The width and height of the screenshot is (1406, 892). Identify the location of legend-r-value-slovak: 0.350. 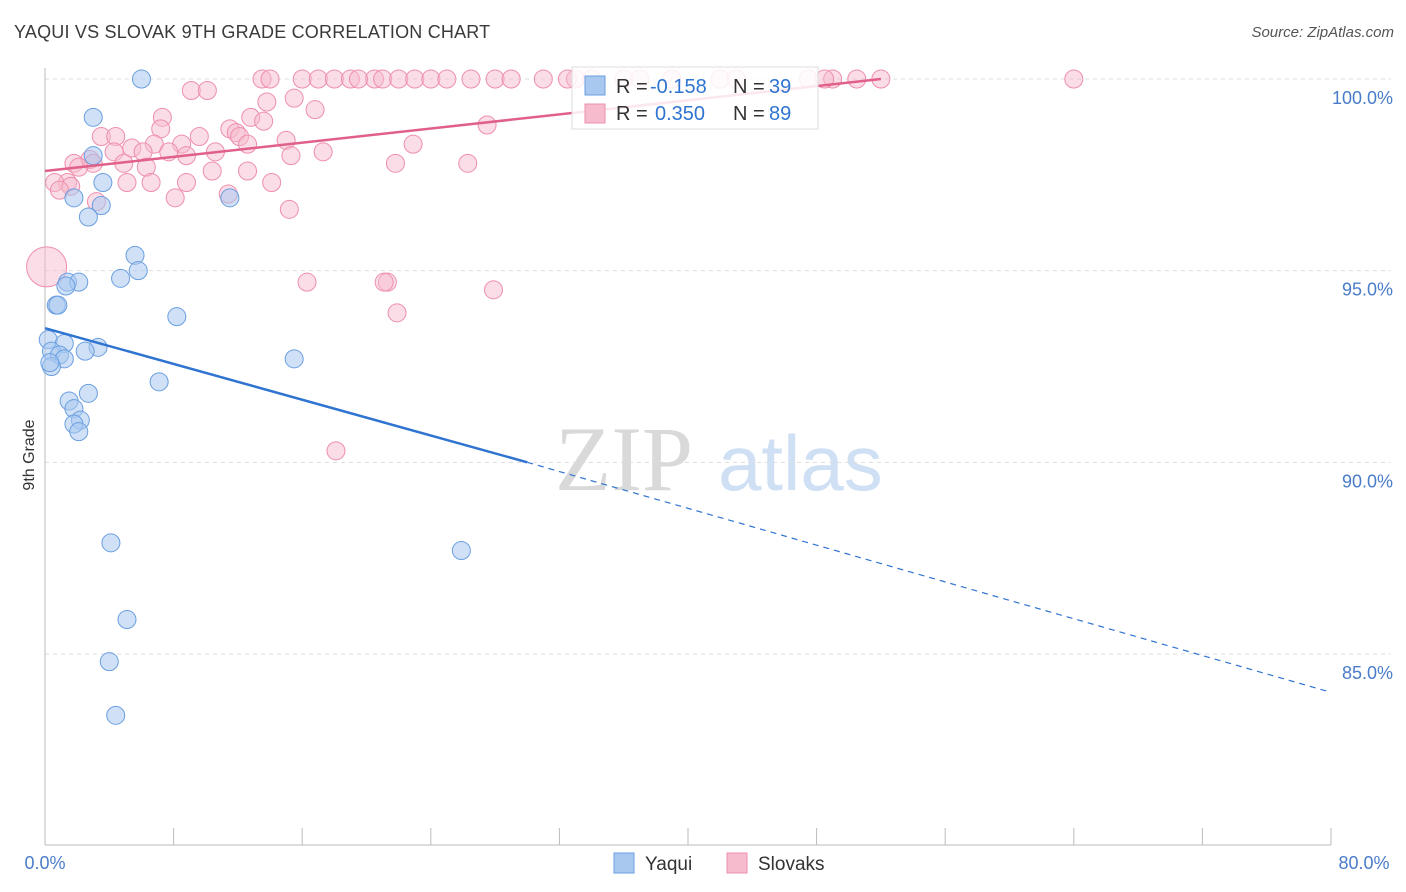
(680, 114).